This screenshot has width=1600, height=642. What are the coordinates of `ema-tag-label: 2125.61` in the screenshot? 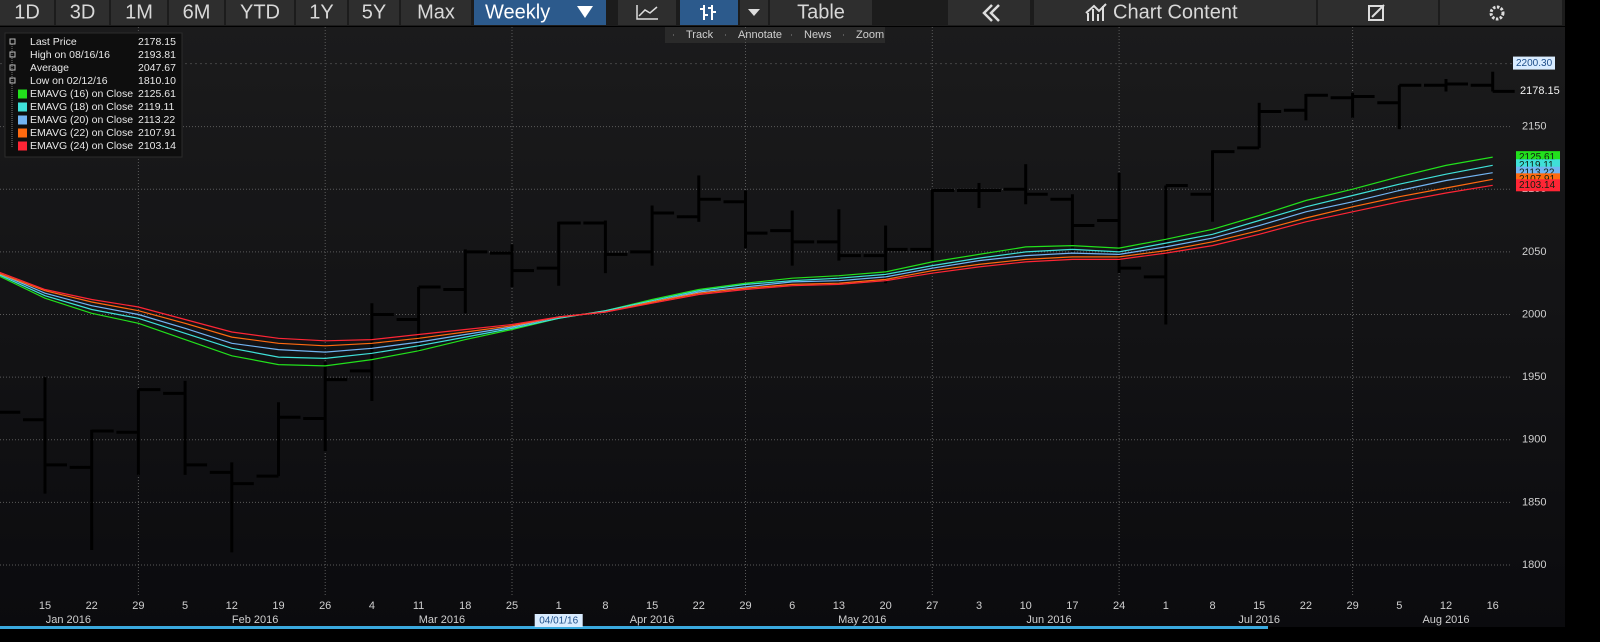 It's located at (1537, 157).